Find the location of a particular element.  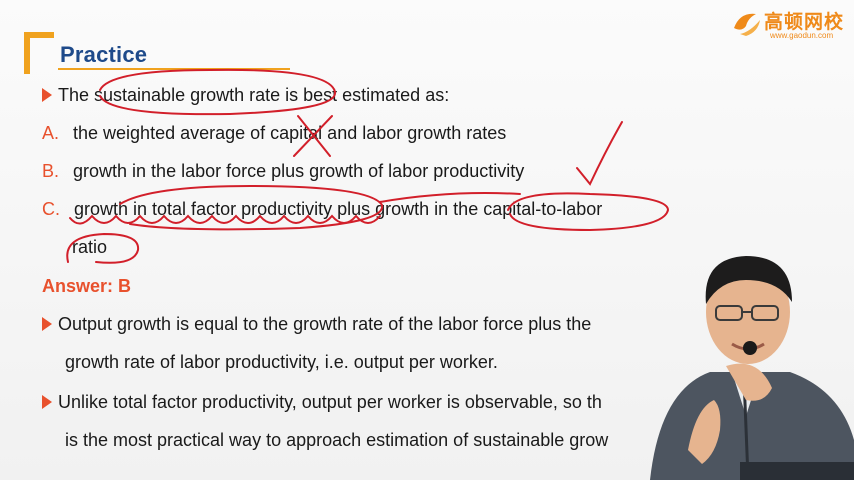

presenter-image is located at coordinates (752, 368).